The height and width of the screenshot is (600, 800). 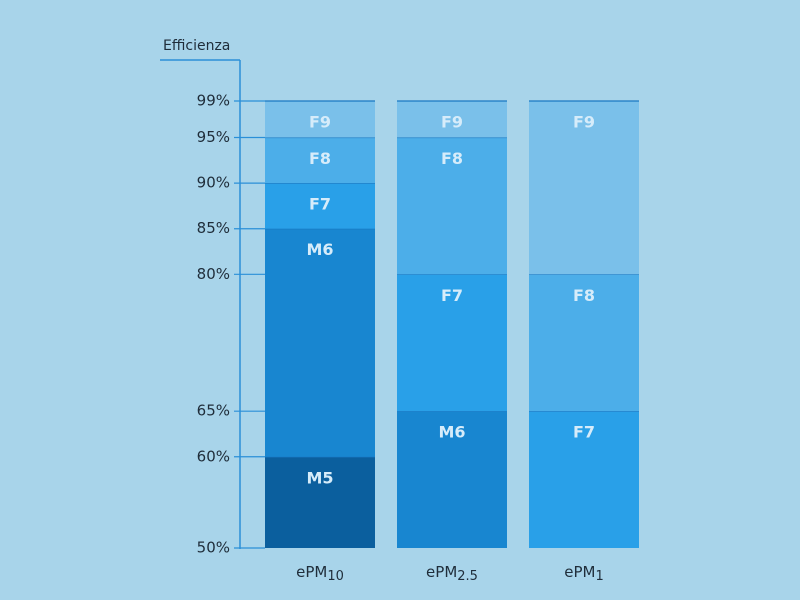 What do you see at coordinates (452, 573) in the screenshot?
I see `x-tick-label: ePM2.5` at bounding box center [452, 573].